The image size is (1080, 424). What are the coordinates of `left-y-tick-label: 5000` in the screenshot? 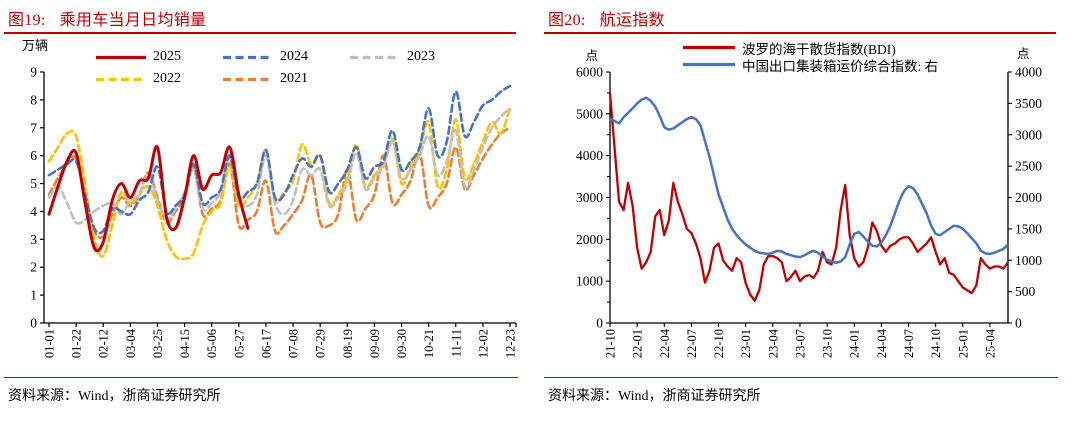 It's located at (589, 113).